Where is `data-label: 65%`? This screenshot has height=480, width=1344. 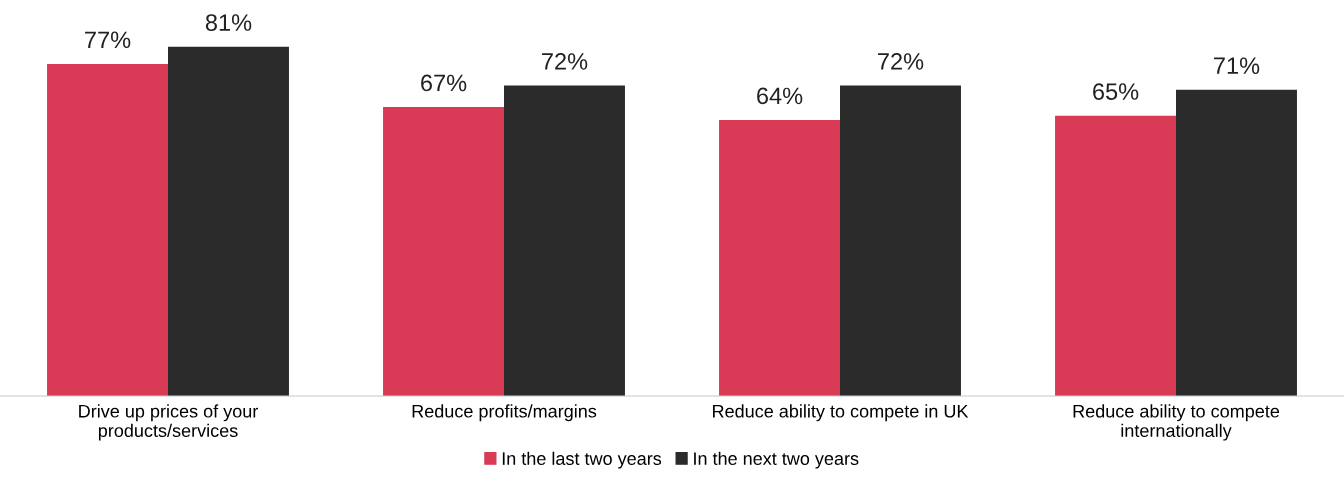
data-label: 65% is located at coordinates (1116, 91).